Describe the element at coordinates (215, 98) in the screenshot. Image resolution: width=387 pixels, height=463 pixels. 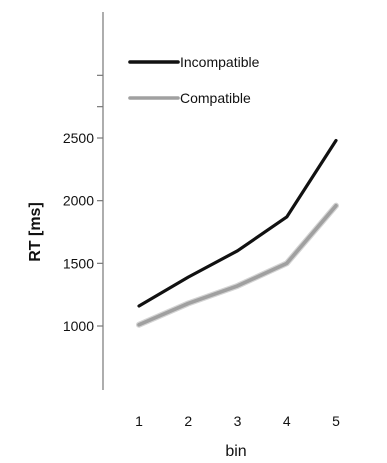
I see `legend-label-compatible: Compatible` at that location.